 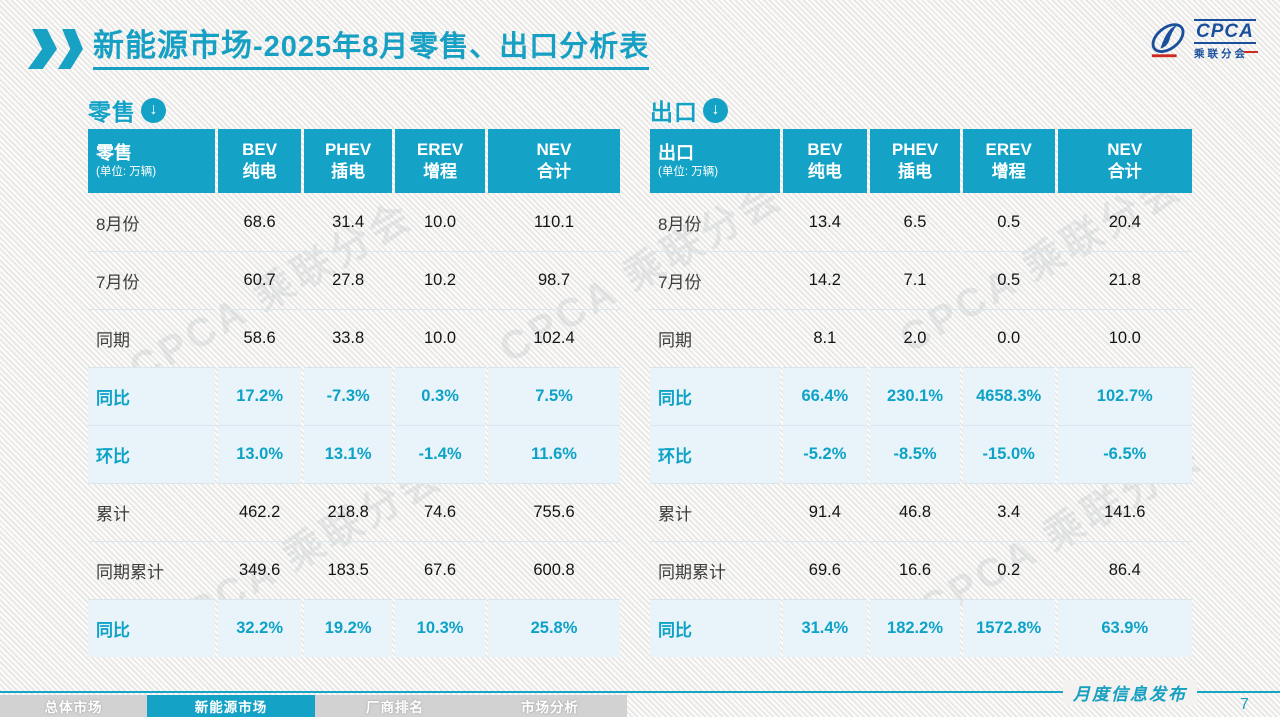 I want to click on cpca-logo: CPCA 乘联分会, so click(x=1207, y=40).